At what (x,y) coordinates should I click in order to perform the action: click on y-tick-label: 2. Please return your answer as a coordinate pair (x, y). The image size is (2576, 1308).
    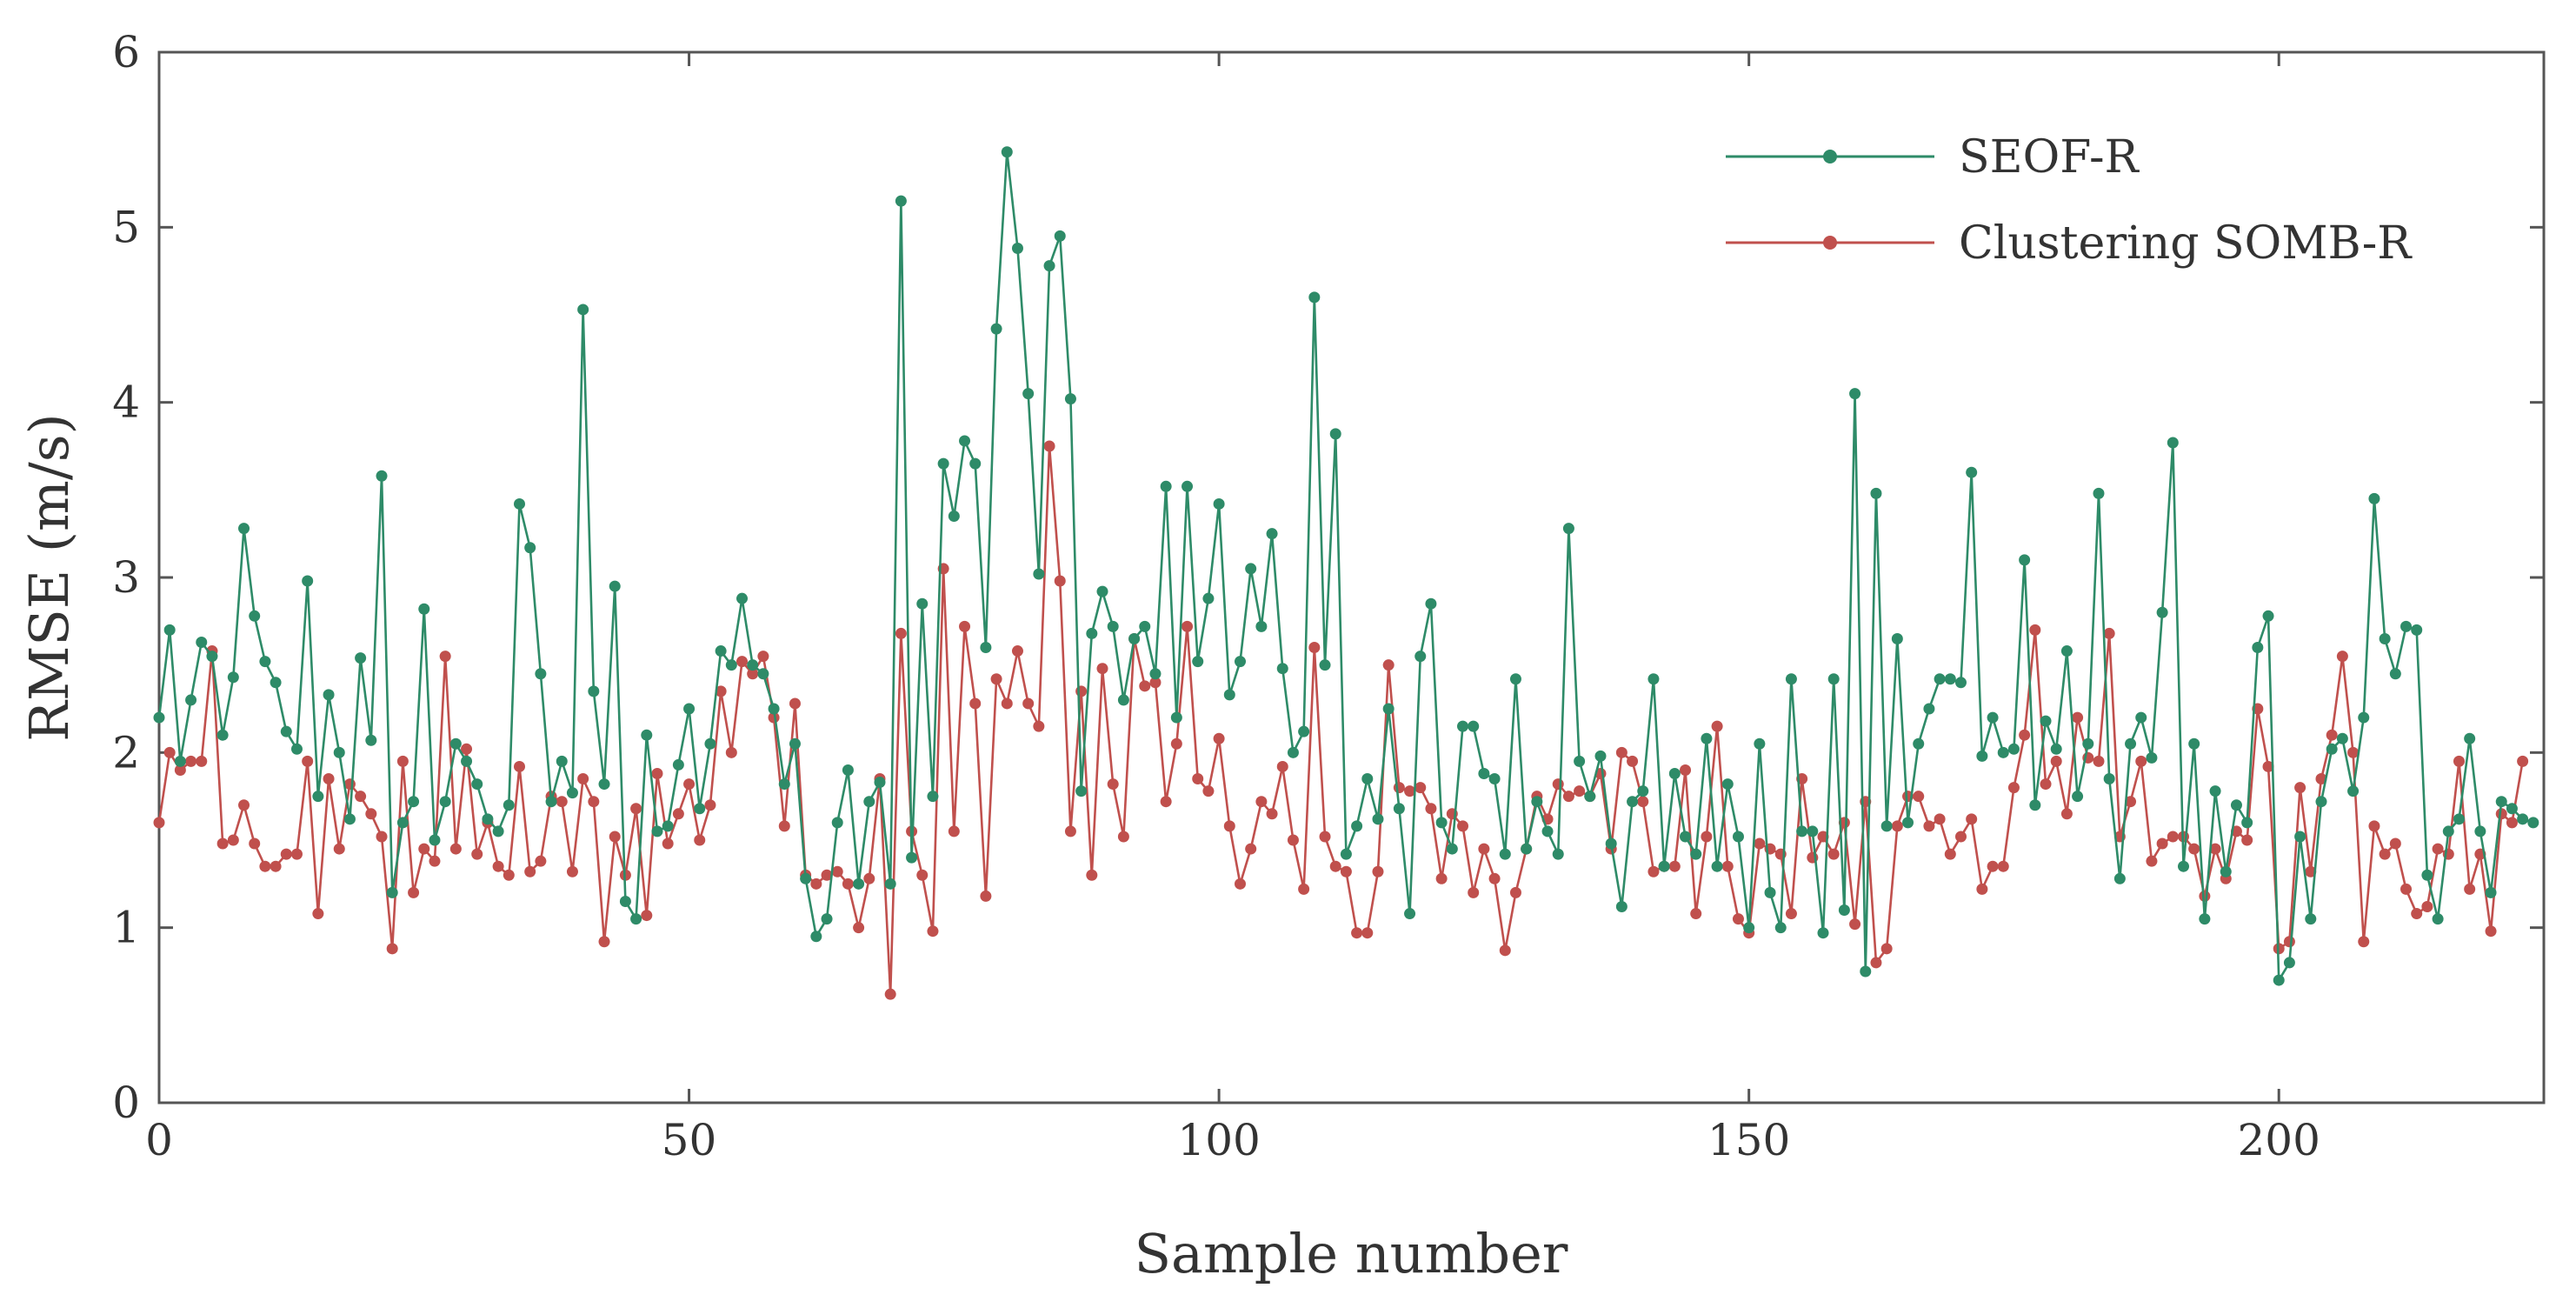
    Looking at the image, I should click on (126, 752).